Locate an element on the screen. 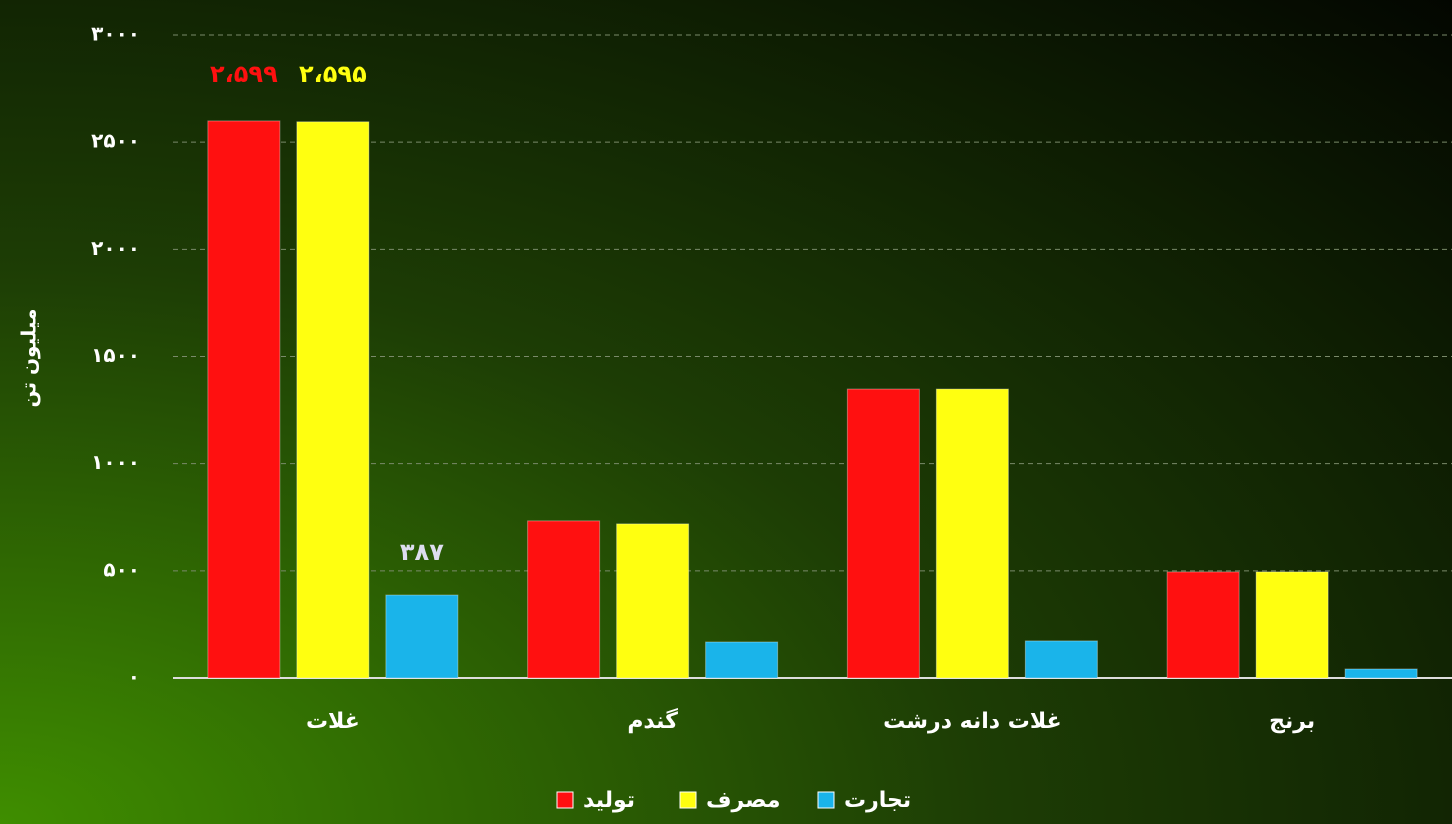 This screenshot has width=1452, height=824. y-tick-label: ۳۰۰۰ is located at coordinates (115, 34).